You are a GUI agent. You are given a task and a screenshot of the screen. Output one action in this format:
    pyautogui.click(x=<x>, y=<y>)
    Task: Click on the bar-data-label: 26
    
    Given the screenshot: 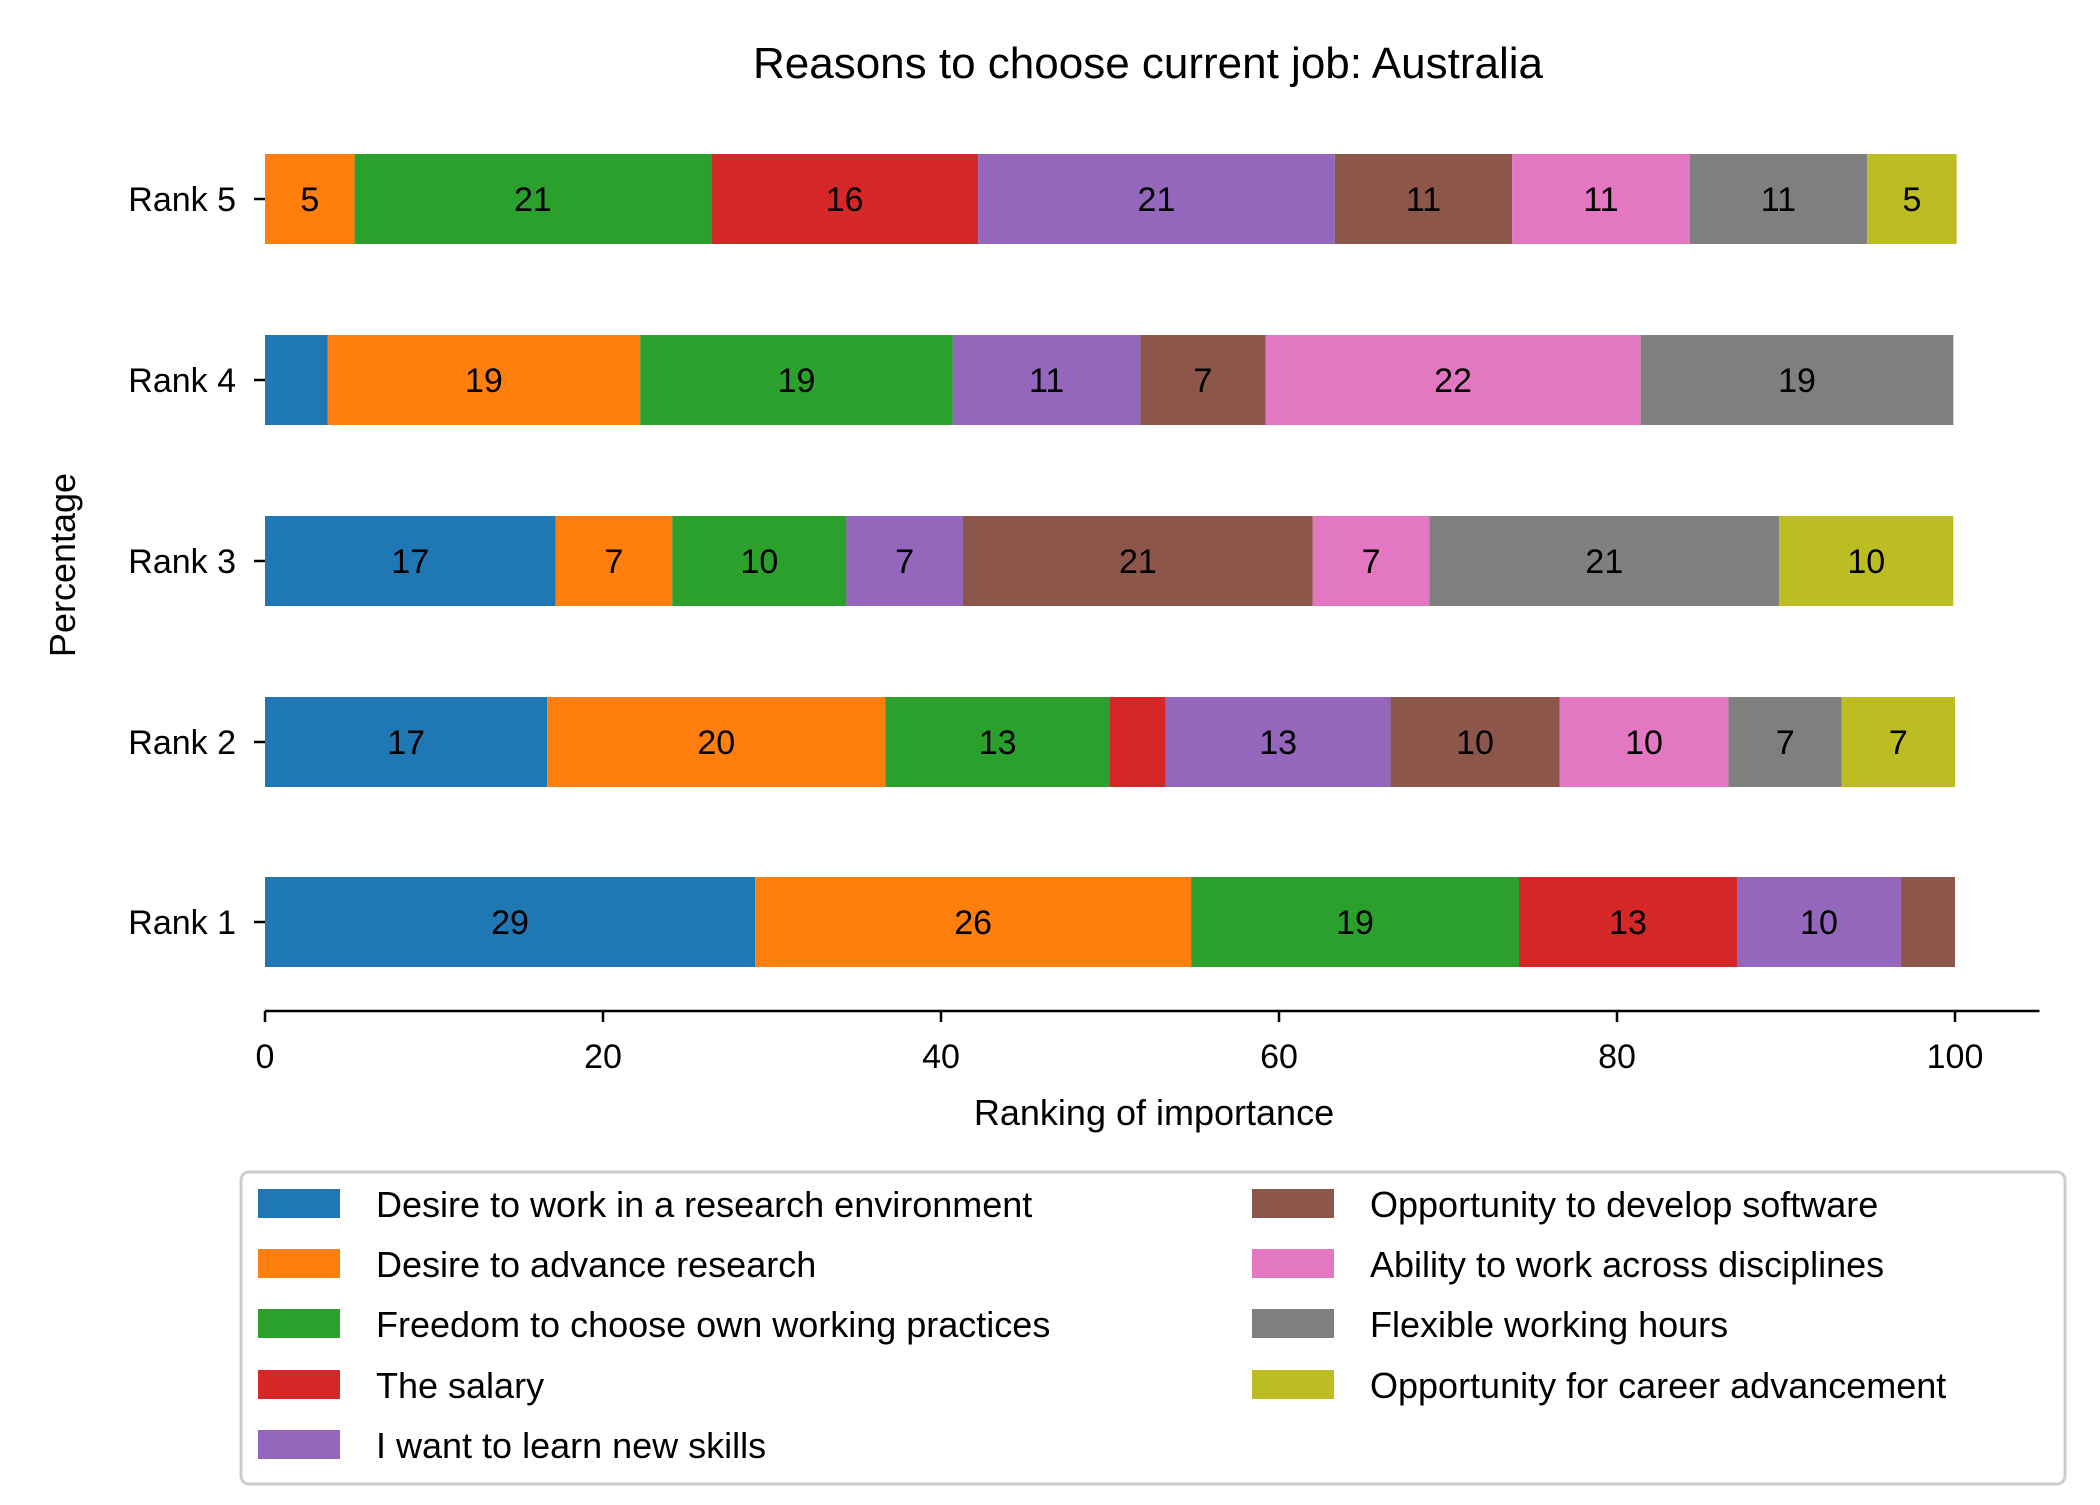 What is the action you would take?
    pyautogui.click(x=973, y=923)
    